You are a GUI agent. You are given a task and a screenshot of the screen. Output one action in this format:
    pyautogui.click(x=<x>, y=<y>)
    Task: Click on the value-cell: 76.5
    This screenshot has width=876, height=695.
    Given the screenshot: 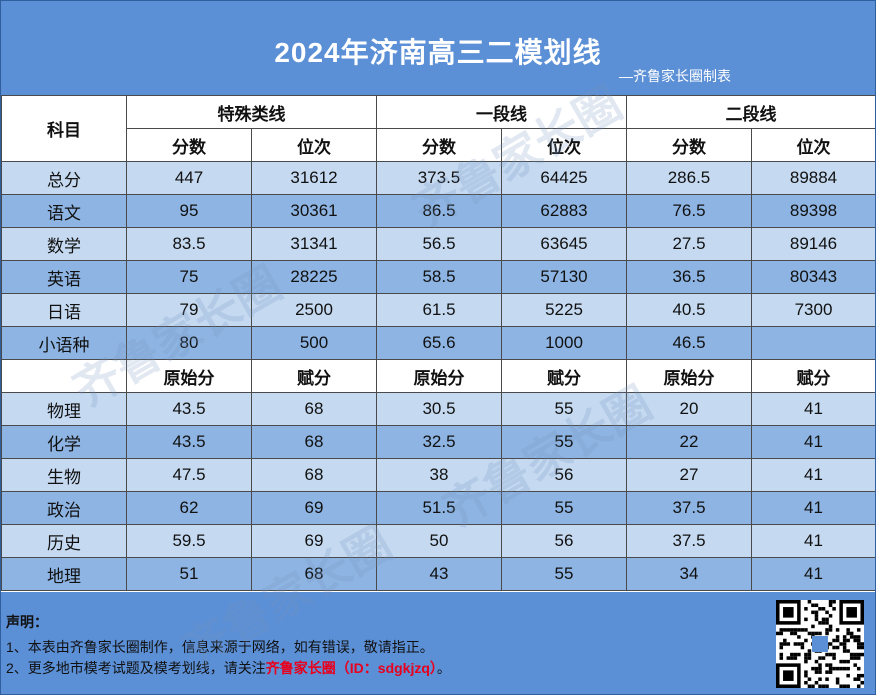 What is the action you would take?
    pyautogui.click(x=689, y=211)
    